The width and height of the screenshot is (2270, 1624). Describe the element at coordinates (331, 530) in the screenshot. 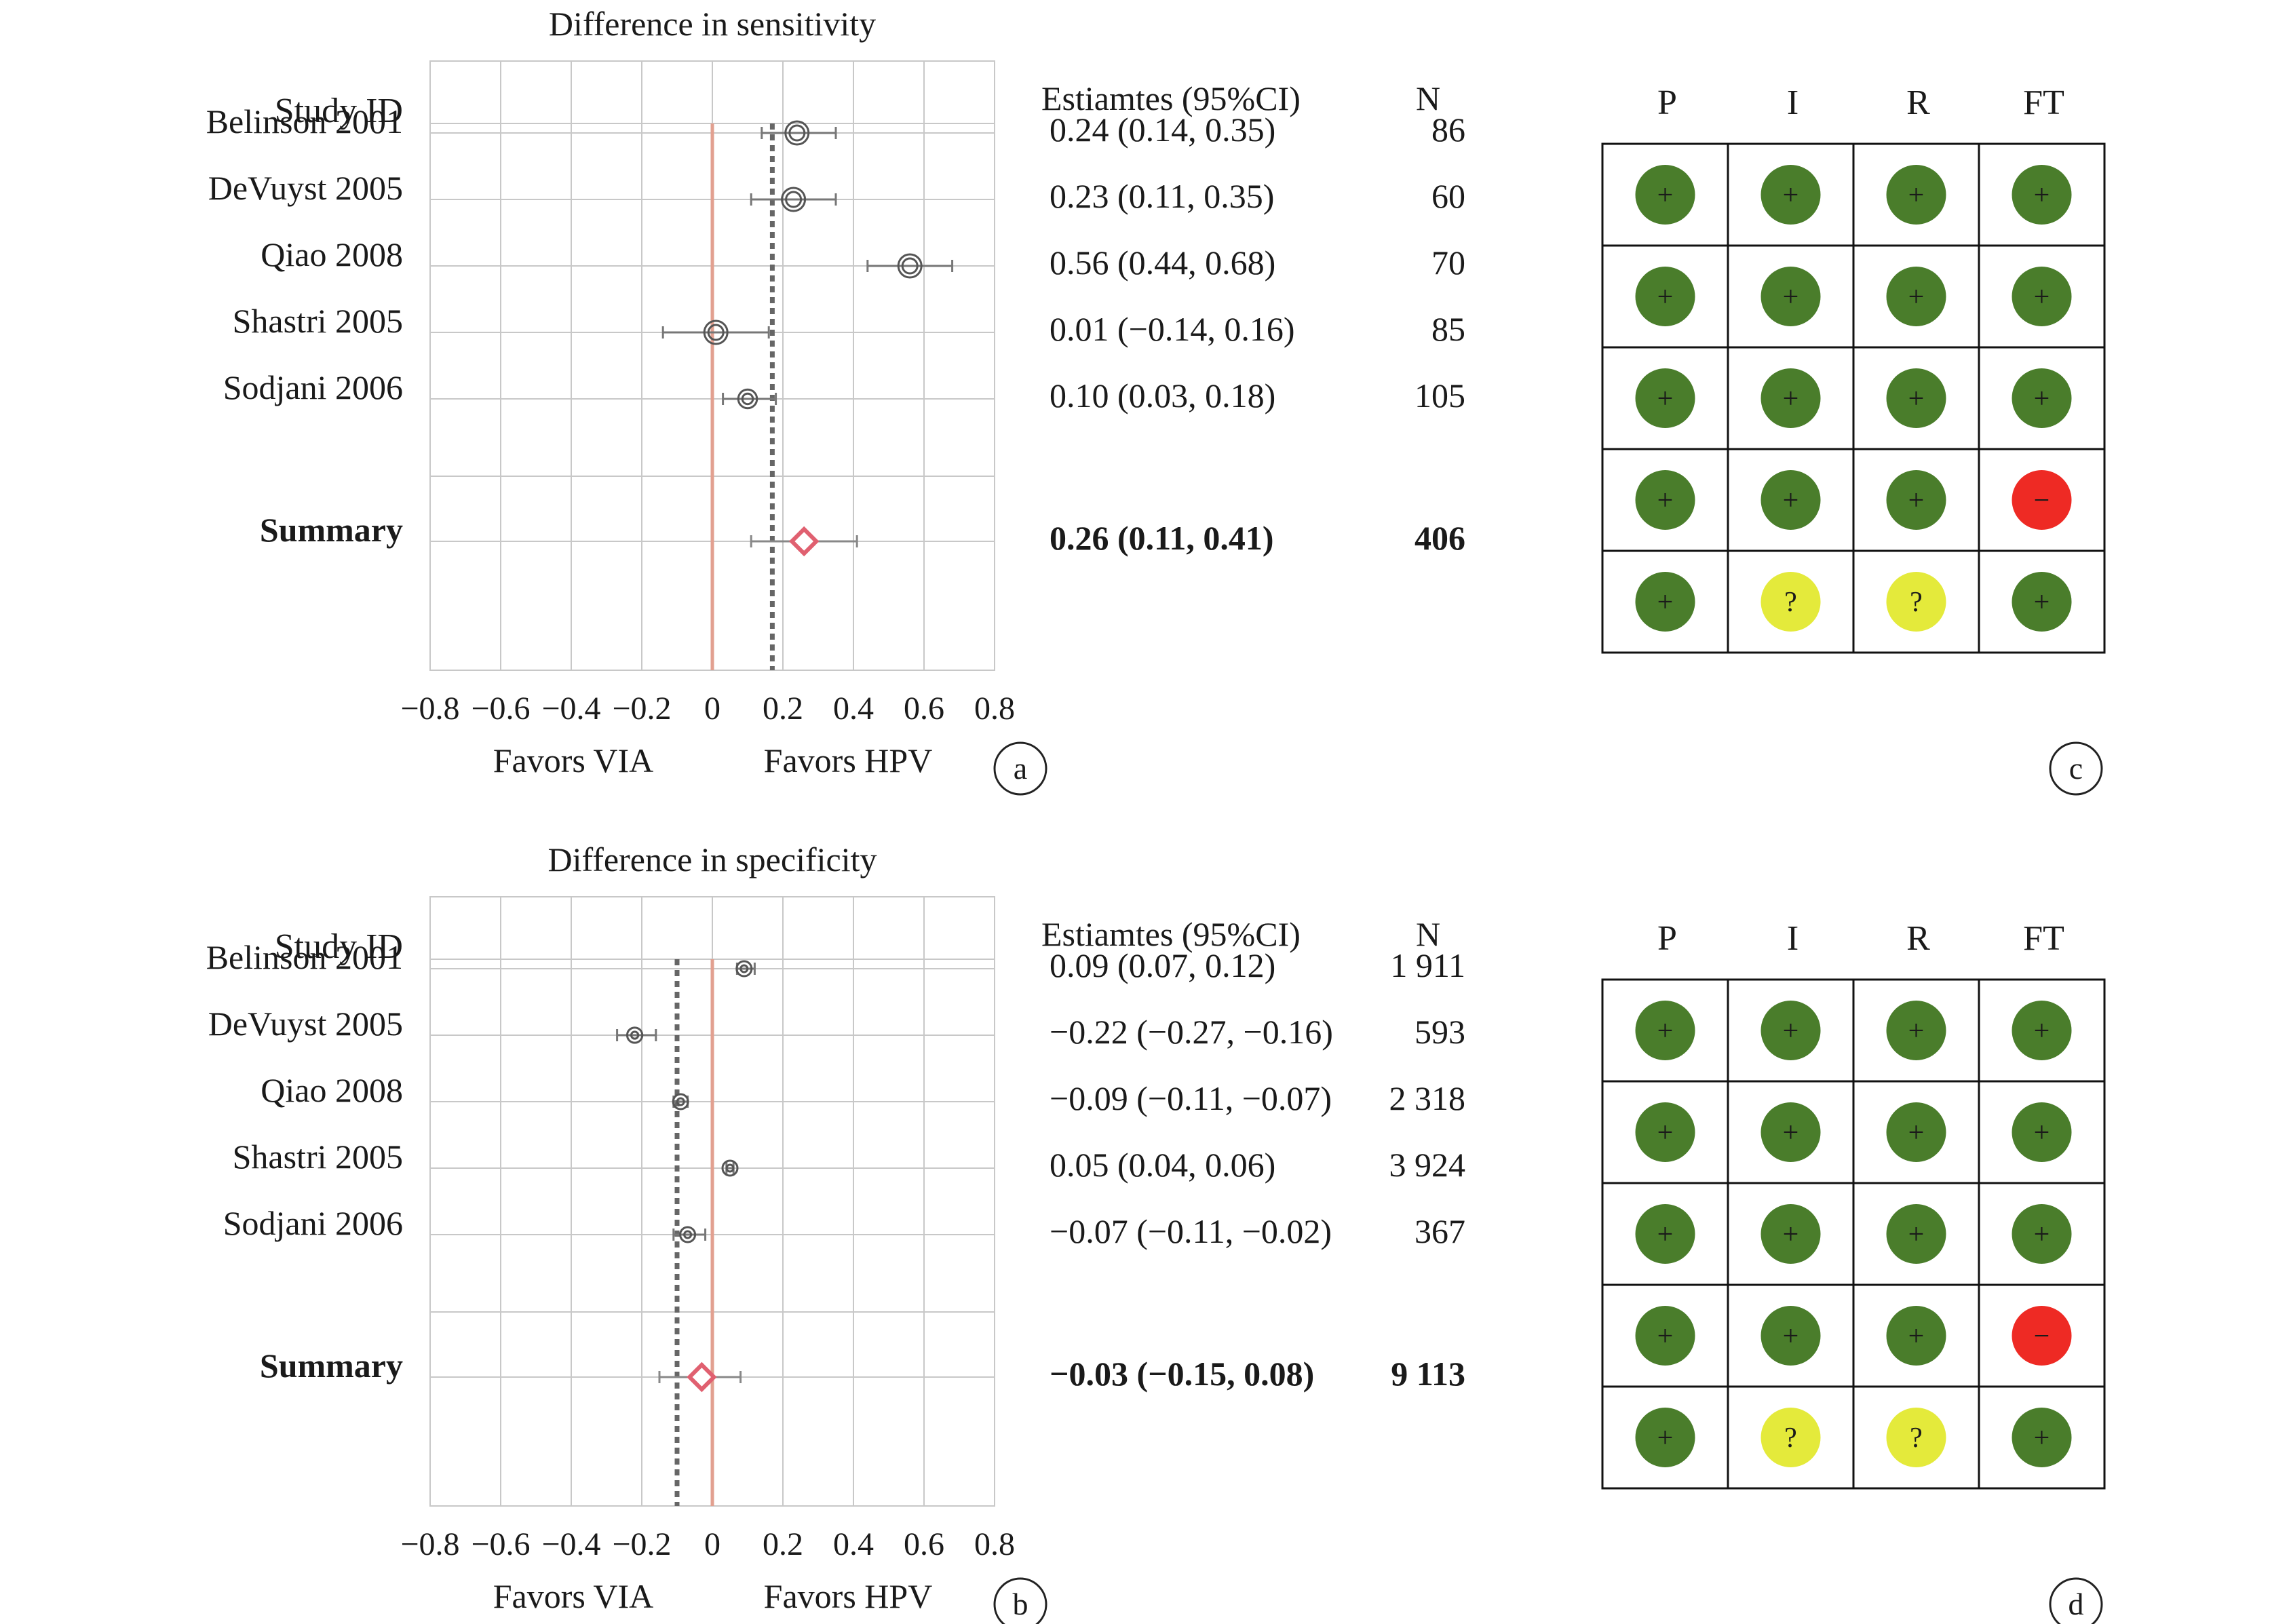

I see `summary-name: Summary` at that location.